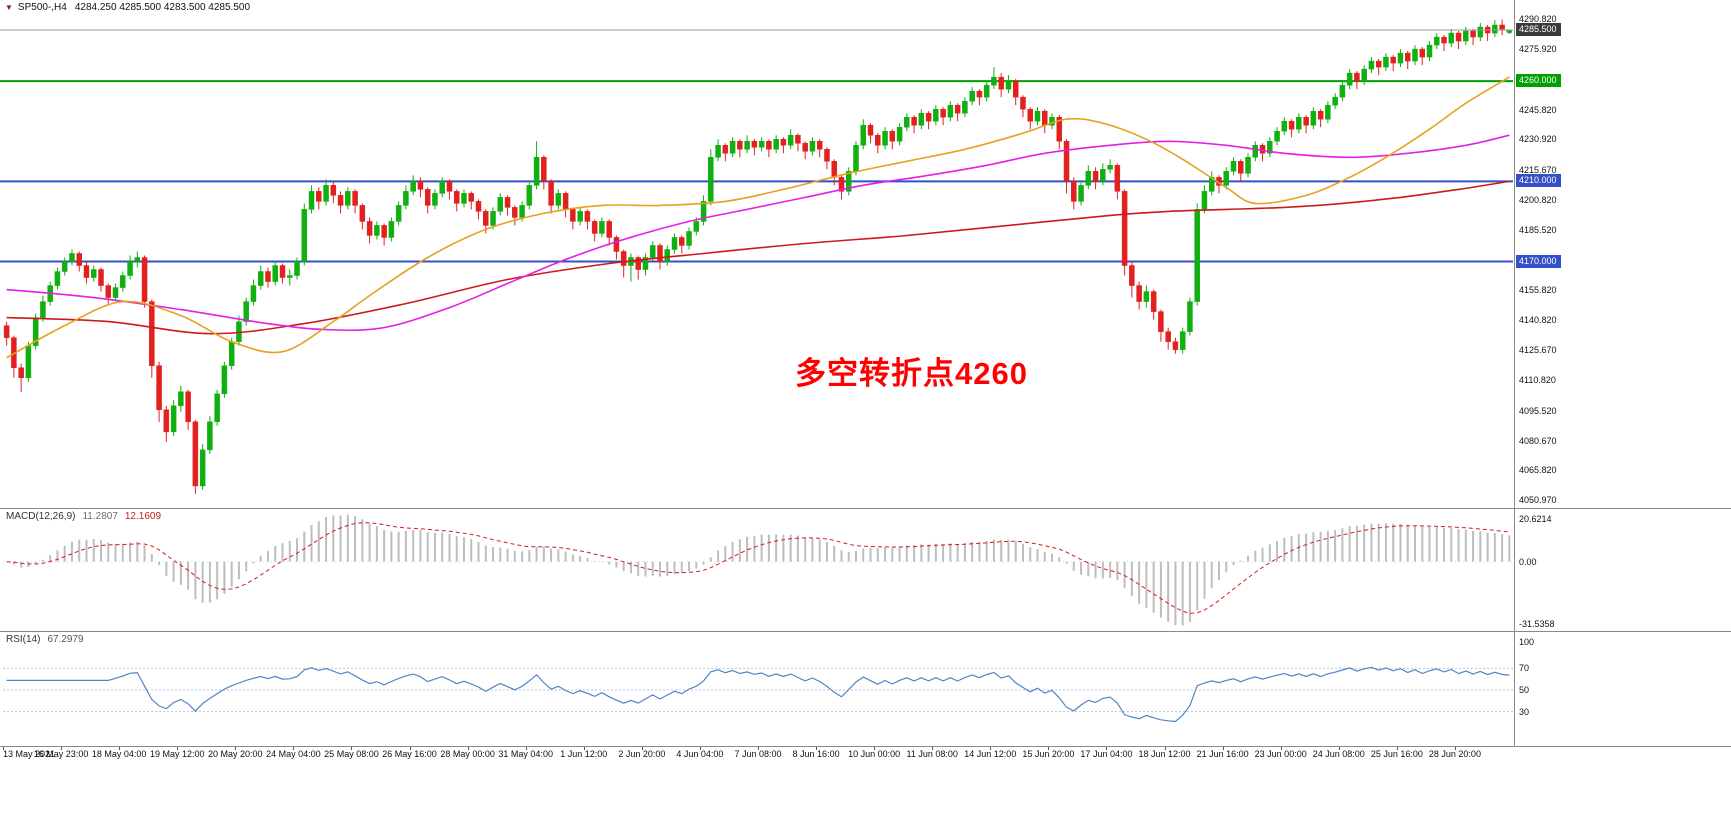 Image resolution: width=1731 pixels, height=838 pixels. Describe the element at coordinates (65, 639) in the screenshot. I see `rsi-value: 67.2979` at that location.